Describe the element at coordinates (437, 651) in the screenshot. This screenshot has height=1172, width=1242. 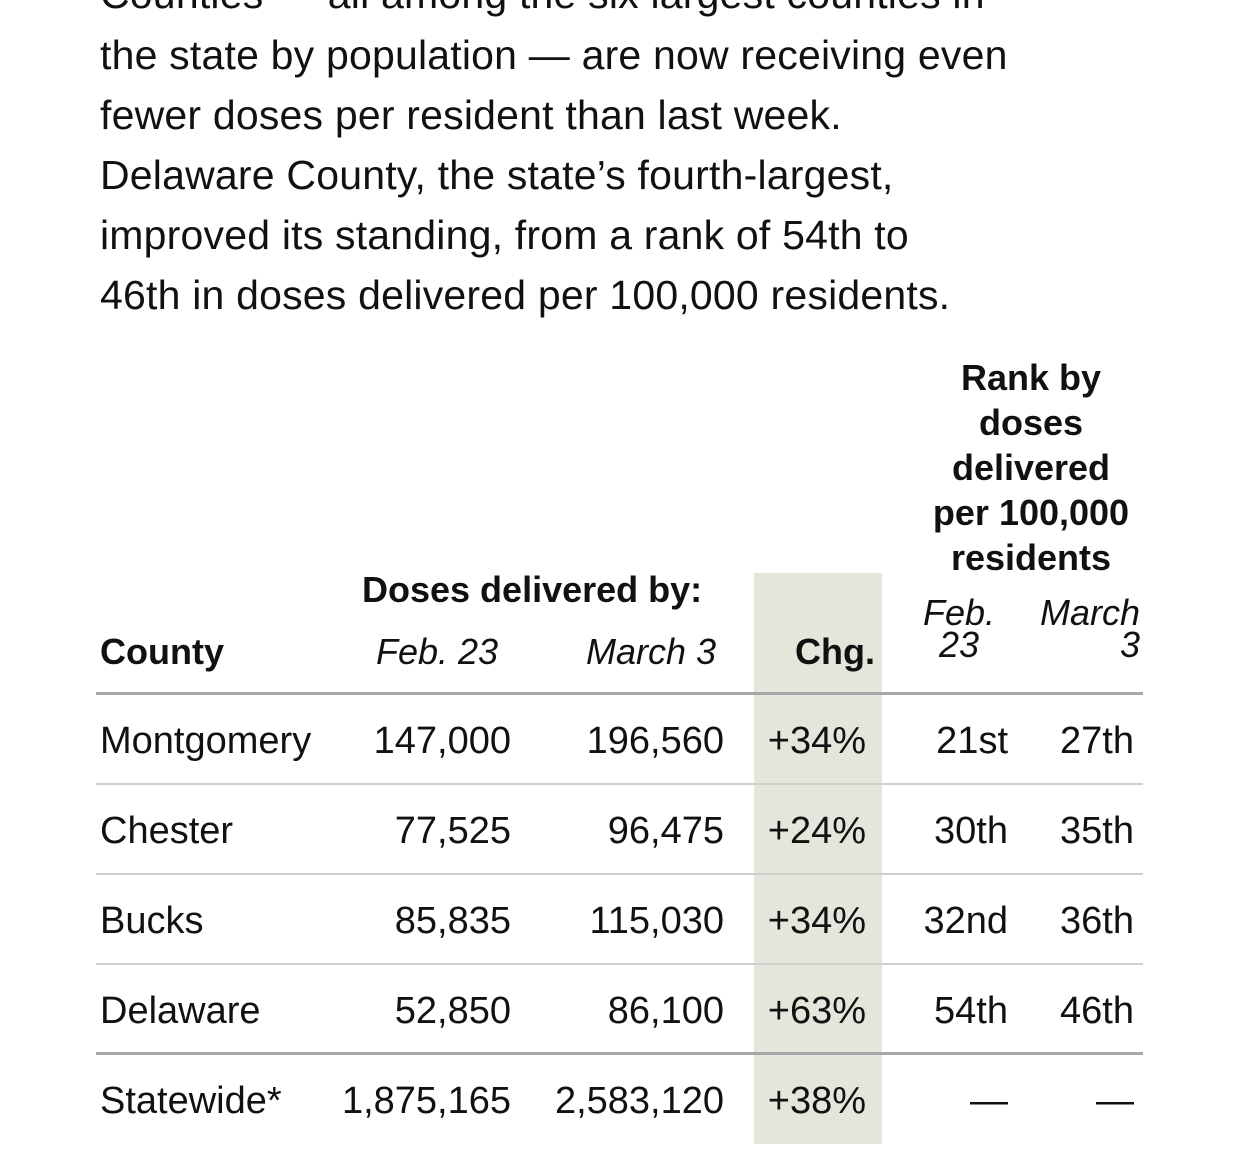
I see `feb-23-column-header: Feb. 23` at that location.